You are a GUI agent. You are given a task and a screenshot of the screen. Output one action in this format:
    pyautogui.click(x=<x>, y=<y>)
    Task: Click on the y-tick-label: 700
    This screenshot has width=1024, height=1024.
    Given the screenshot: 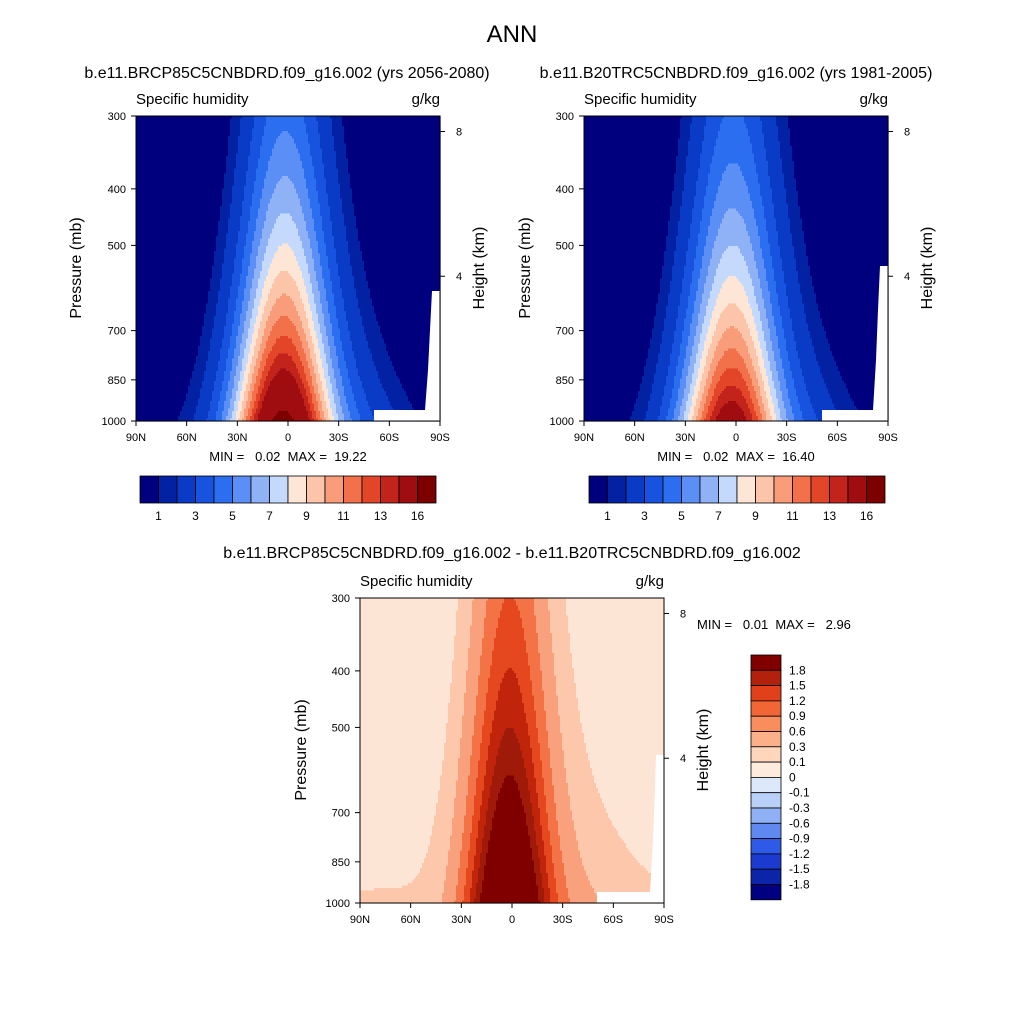 What is the action you would take?
    pyautogui.click(x=565, y=332)
    